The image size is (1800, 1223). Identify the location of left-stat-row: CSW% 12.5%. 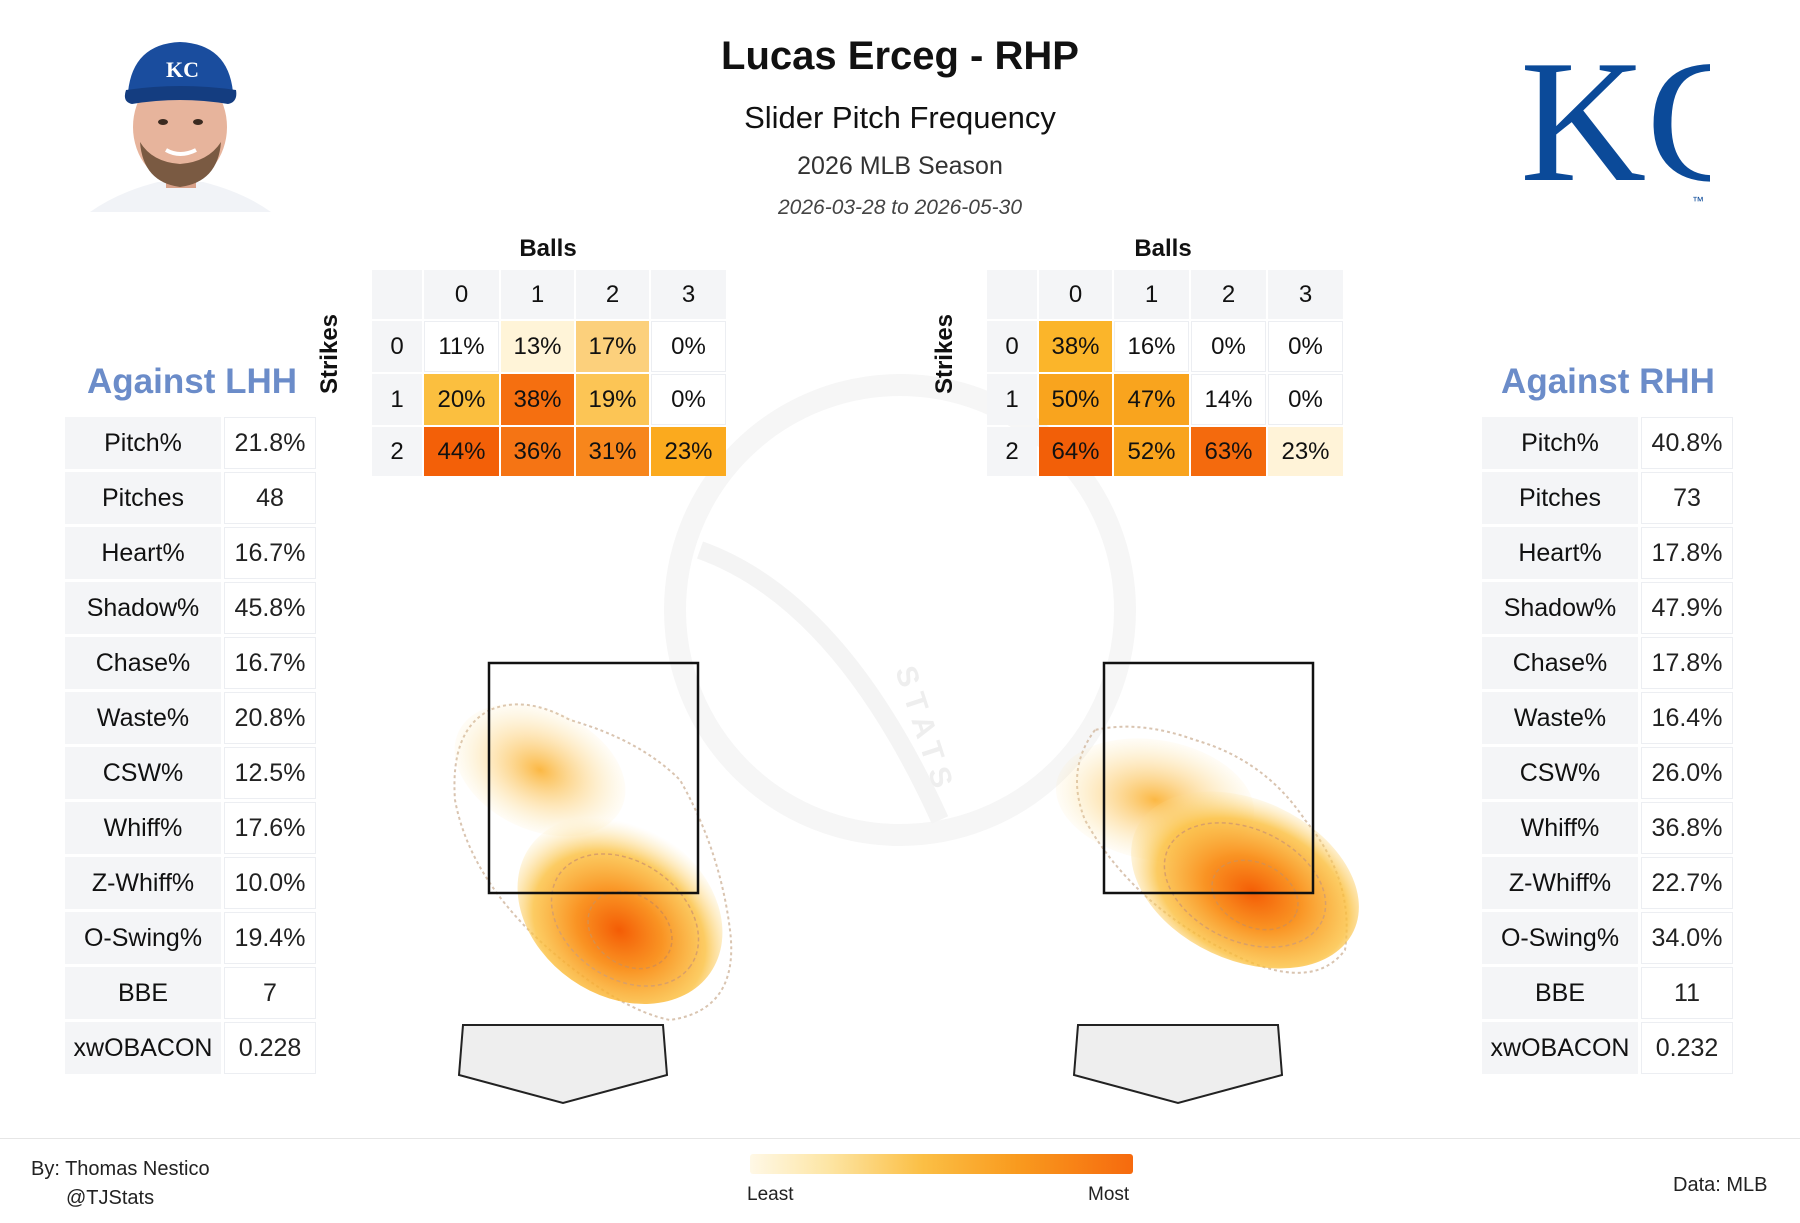
(190, 773).